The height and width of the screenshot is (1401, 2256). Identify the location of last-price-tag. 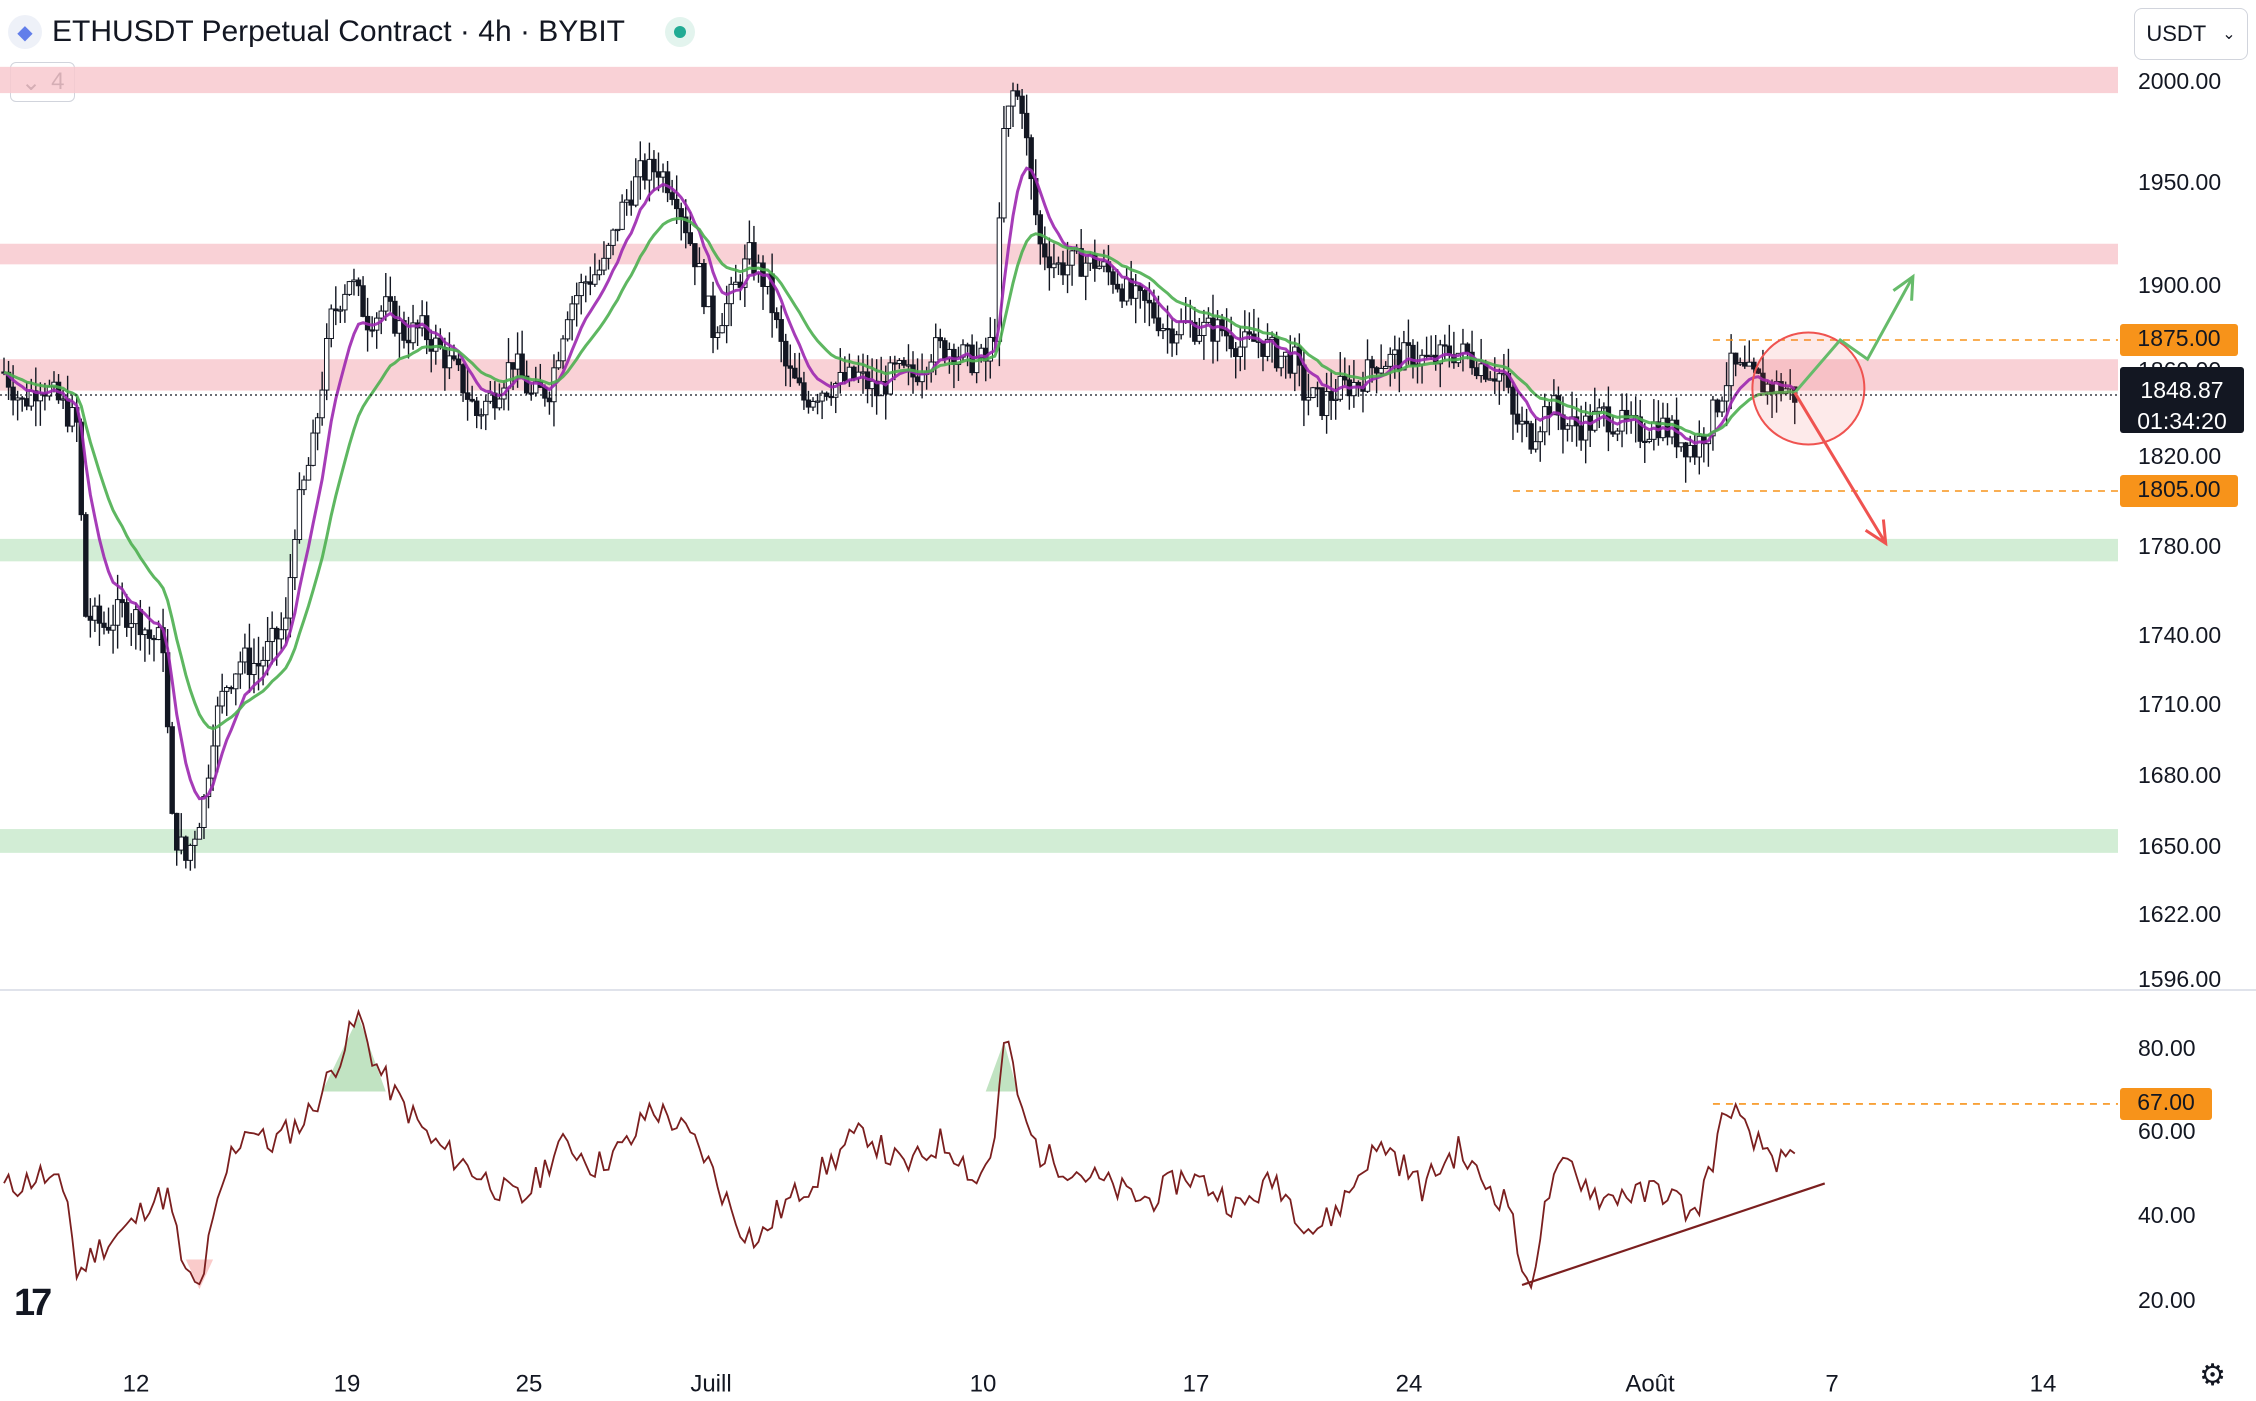
(2182, 400).